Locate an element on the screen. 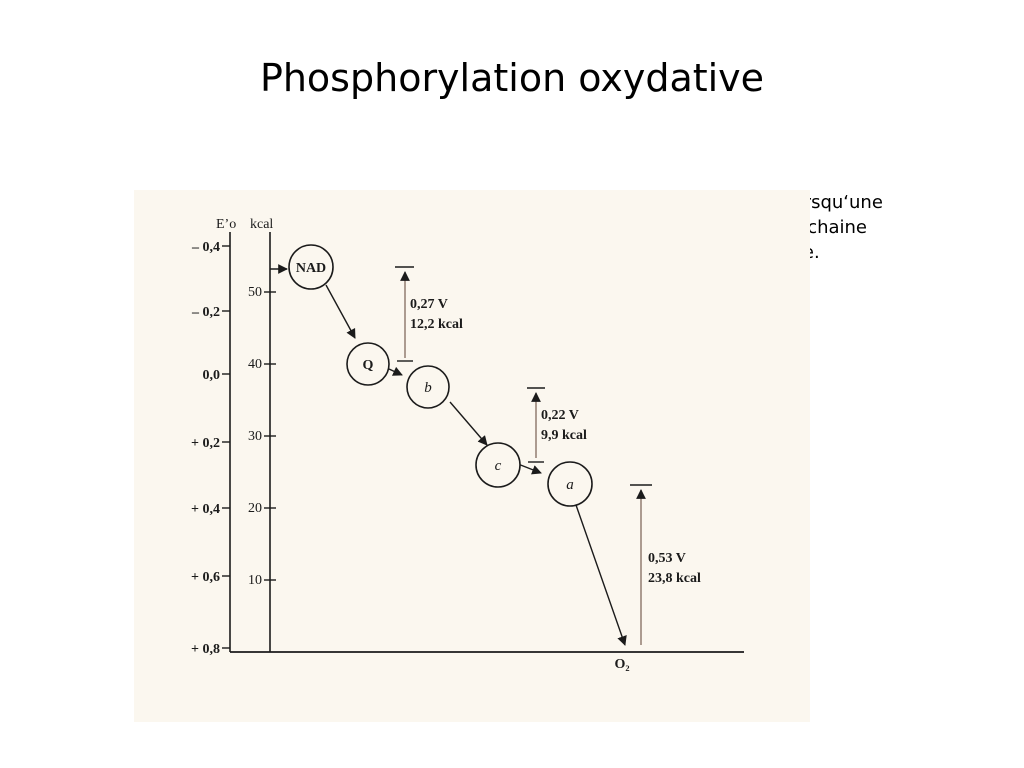  drop-volts-label: 0,27 V is located at coordinates (429, 304).